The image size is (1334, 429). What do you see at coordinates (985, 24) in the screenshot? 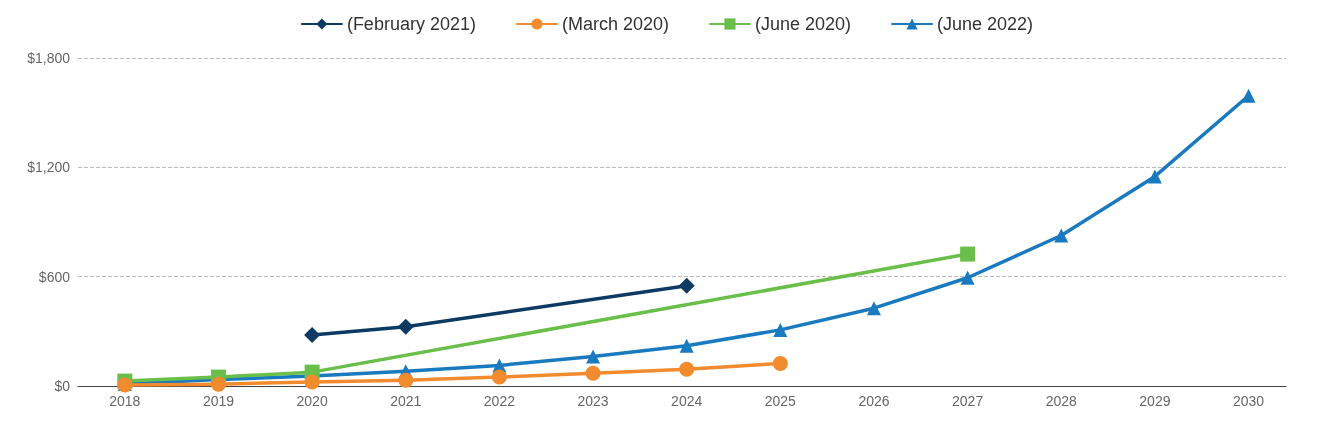
I see `legend-label: (June 2022)` at bounding box center [985, 24].